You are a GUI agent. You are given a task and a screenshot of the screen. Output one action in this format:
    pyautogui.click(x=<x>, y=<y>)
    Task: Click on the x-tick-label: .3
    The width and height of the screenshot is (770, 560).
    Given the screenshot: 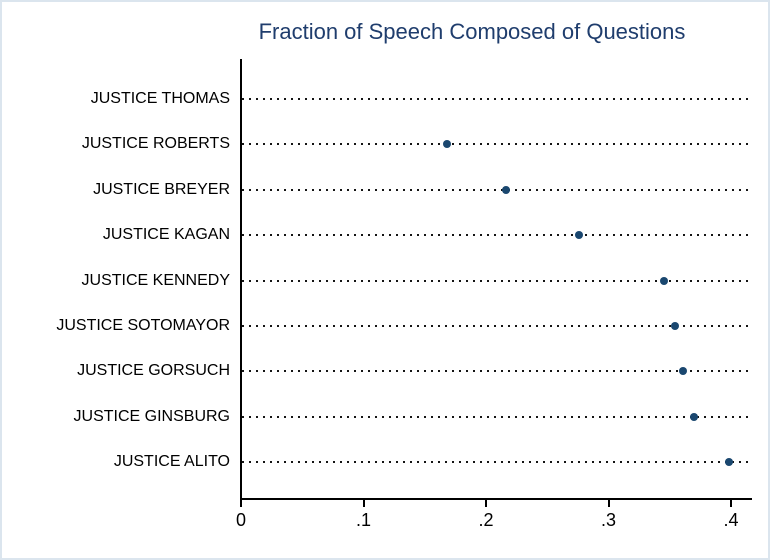 What is the action you would take?
    pyautogui.click(x=608, y=520)
    